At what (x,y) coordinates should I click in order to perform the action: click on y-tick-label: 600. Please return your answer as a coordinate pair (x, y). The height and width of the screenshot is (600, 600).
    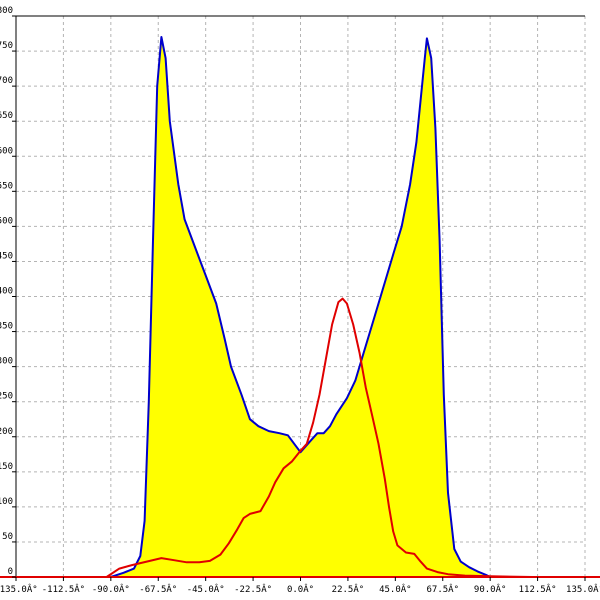
    Looking at the image, I should click on (6, 151).